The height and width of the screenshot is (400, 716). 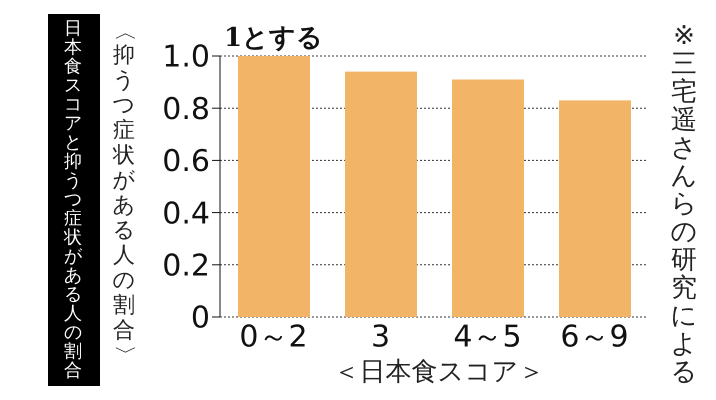 I want to click on x-tick-label: 3, so click(x=380, y=336).